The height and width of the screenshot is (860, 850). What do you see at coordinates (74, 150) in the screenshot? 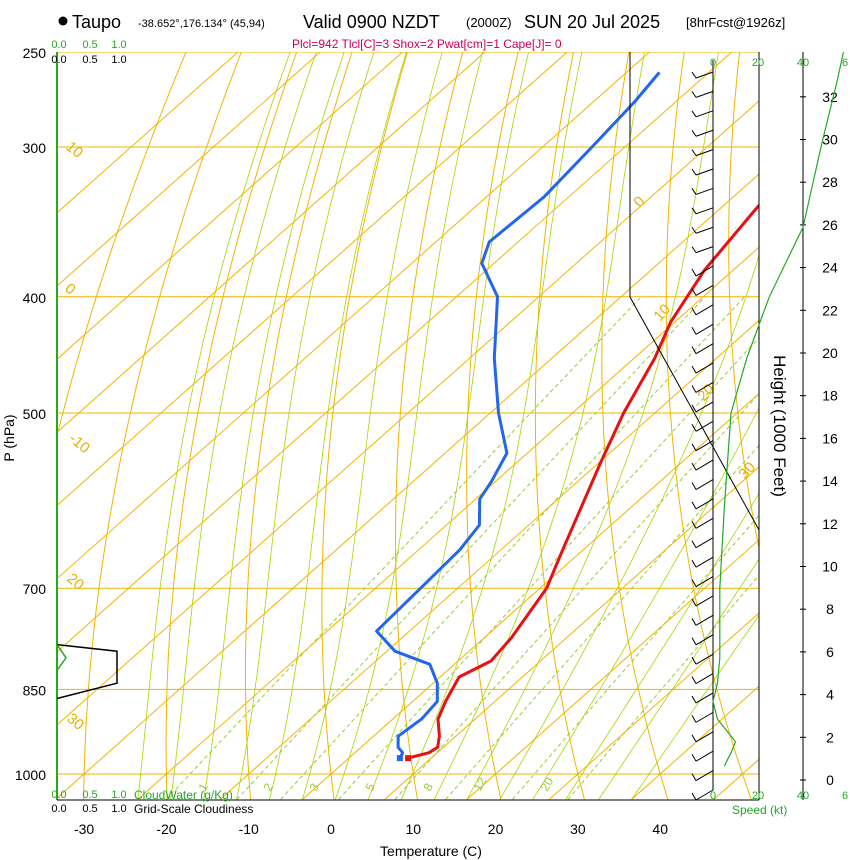
I see `dry-adiabat-label: 10` at bounding box center [74, 150].